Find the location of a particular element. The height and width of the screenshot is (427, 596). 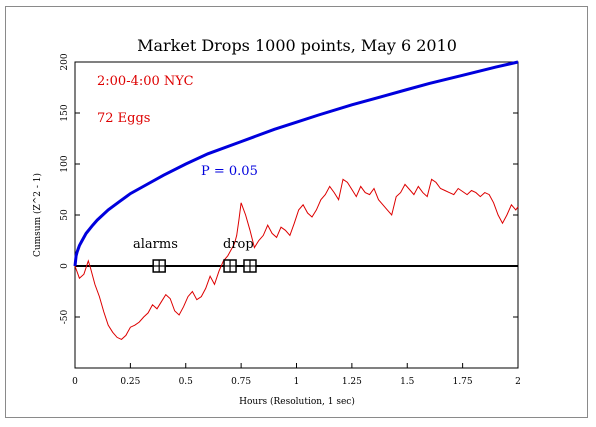

x-tick-label: 0.25 is located at coordinates (130, 382).